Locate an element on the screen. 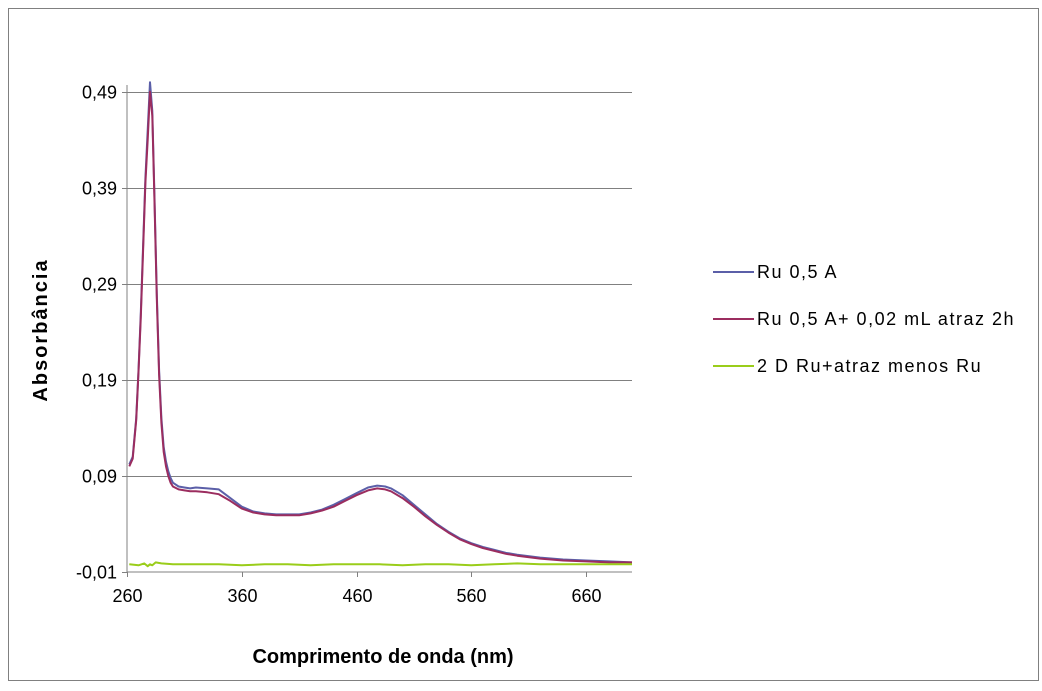 Image resolution: width=1042 pixels, height=691 pixels. y-tick-label: 0,19 is located at coordinates (99, 381).